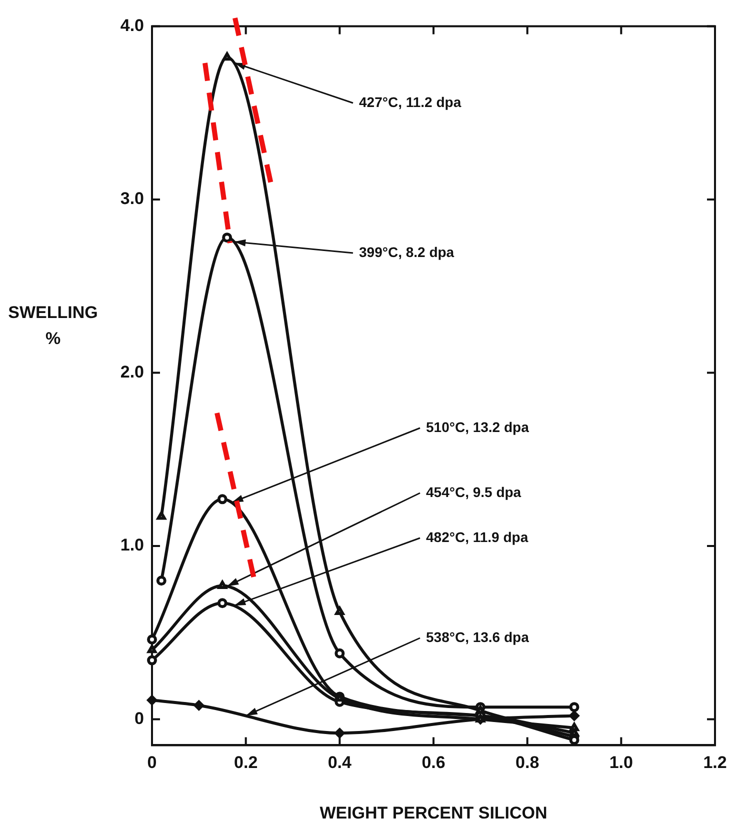  I want to click on text: 427°C, 11.2 dpa, so click(410, 102).